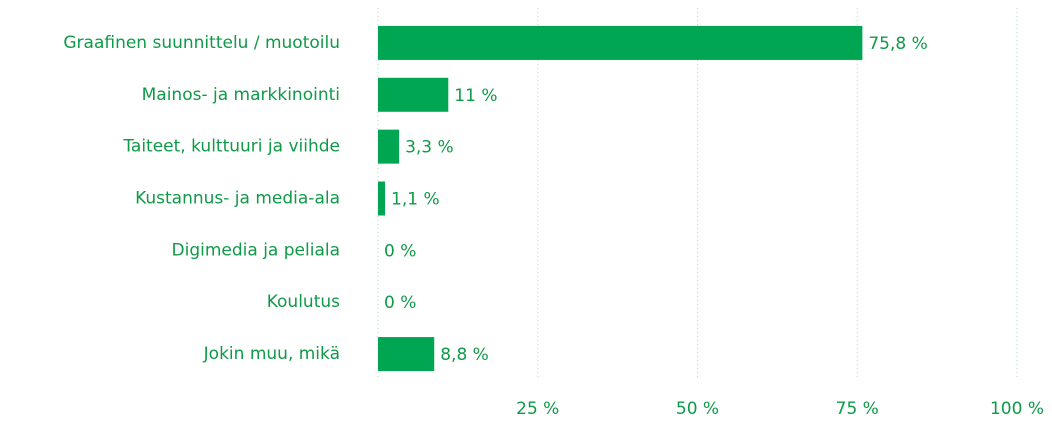 The height and width of the screenshot is (424, 1052). What do you see at coordinates (697, 409) in the screenshot?
I see `x-tick-label: 50 %` at bounding box center [697, 409].